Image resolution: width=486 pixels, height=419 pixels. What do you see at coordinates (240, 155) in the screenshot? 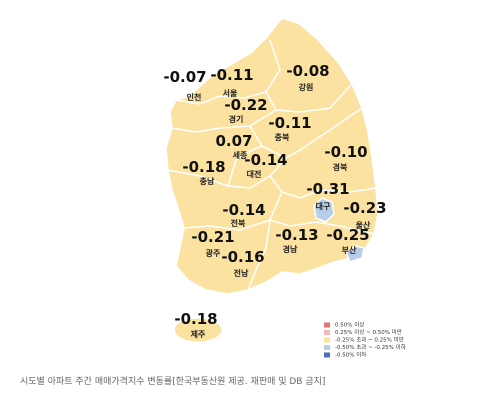
I see `region-name: 세종` at bounding box center [240, 155].